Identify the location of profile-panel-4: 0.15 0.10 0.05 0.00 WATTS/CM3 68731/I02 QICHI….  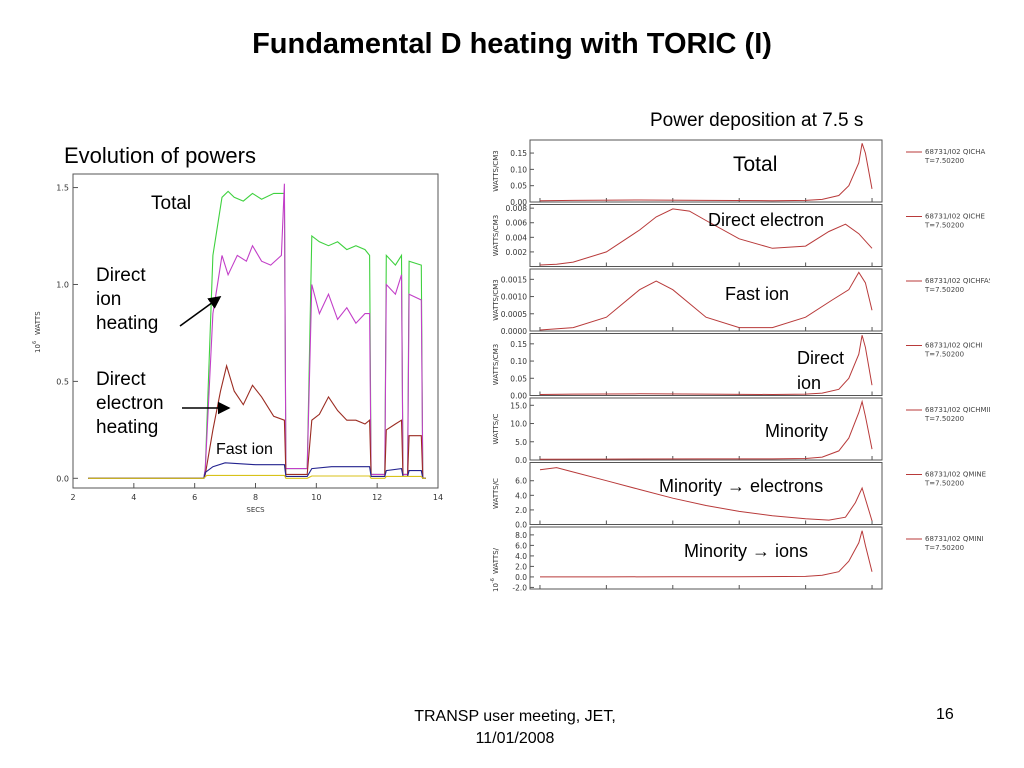
(737, 367).